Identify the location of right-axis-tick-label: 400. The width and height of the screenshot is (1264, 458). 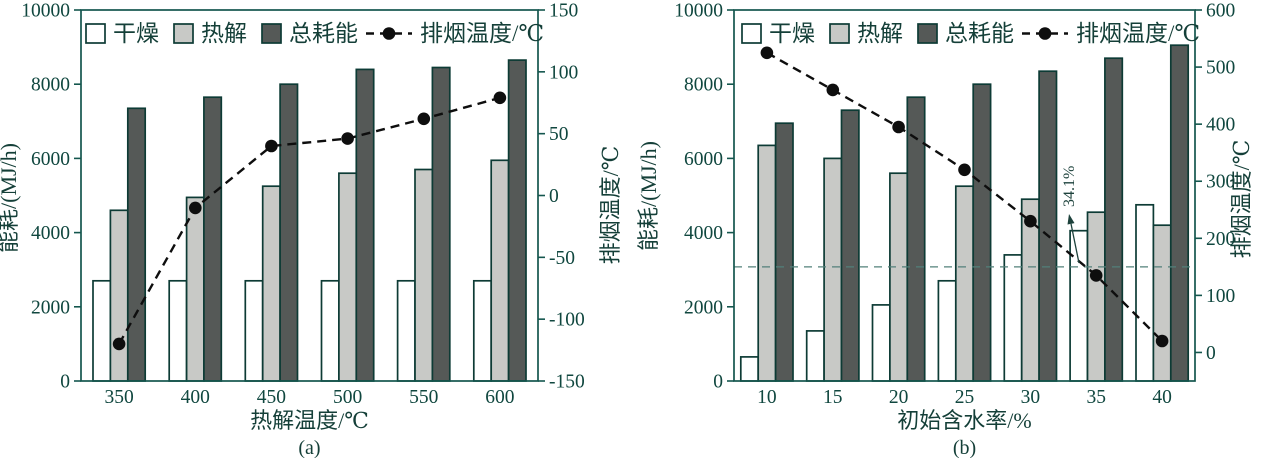
(1220, 125).